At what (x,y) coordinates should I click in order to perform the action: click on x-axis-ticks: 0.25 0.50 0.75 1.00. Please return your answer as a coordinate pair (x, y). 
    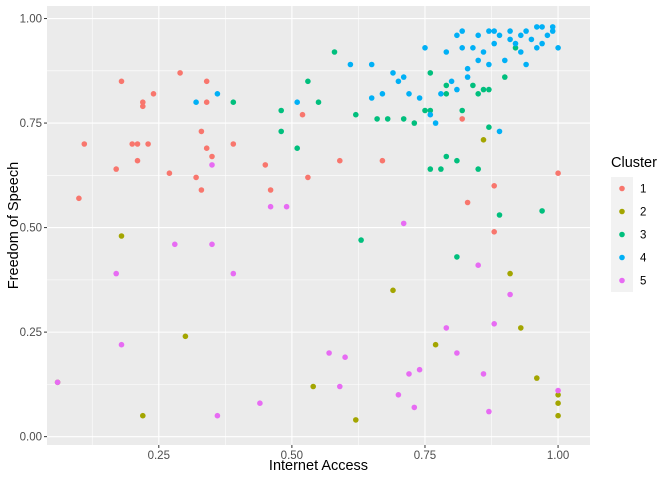
    Looking at the image, I should click on (358, 453).